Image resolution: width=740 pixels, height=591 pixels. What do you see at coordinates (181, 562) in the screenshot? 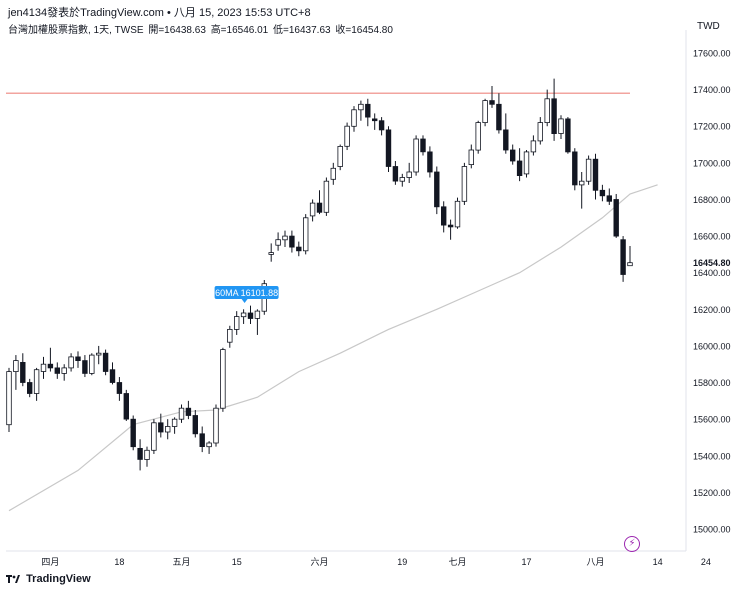
I see `x-tick-label: 五月` at bounding box center [181, 562].